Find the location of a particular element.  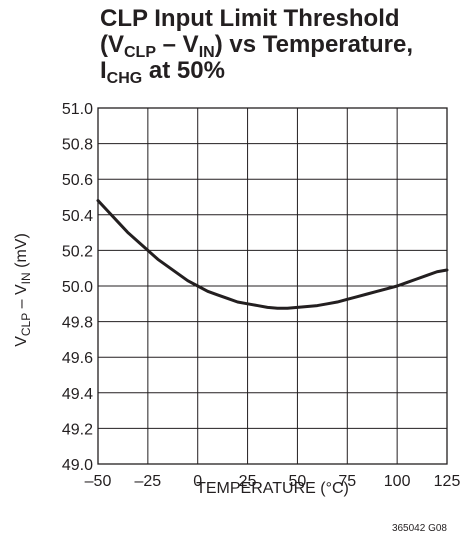

x-tick-label: 50 is located at coordinates (298, 481).